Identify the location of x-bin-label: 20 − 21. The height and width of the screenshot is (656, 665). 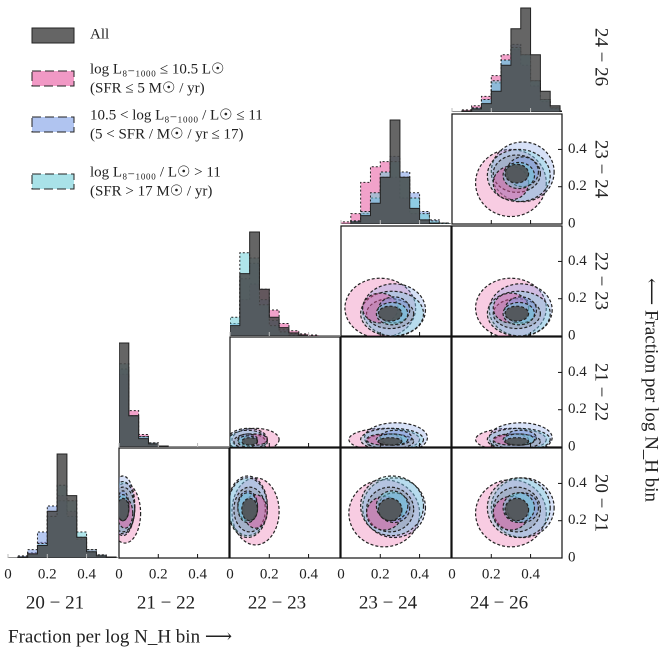
(55, 602).